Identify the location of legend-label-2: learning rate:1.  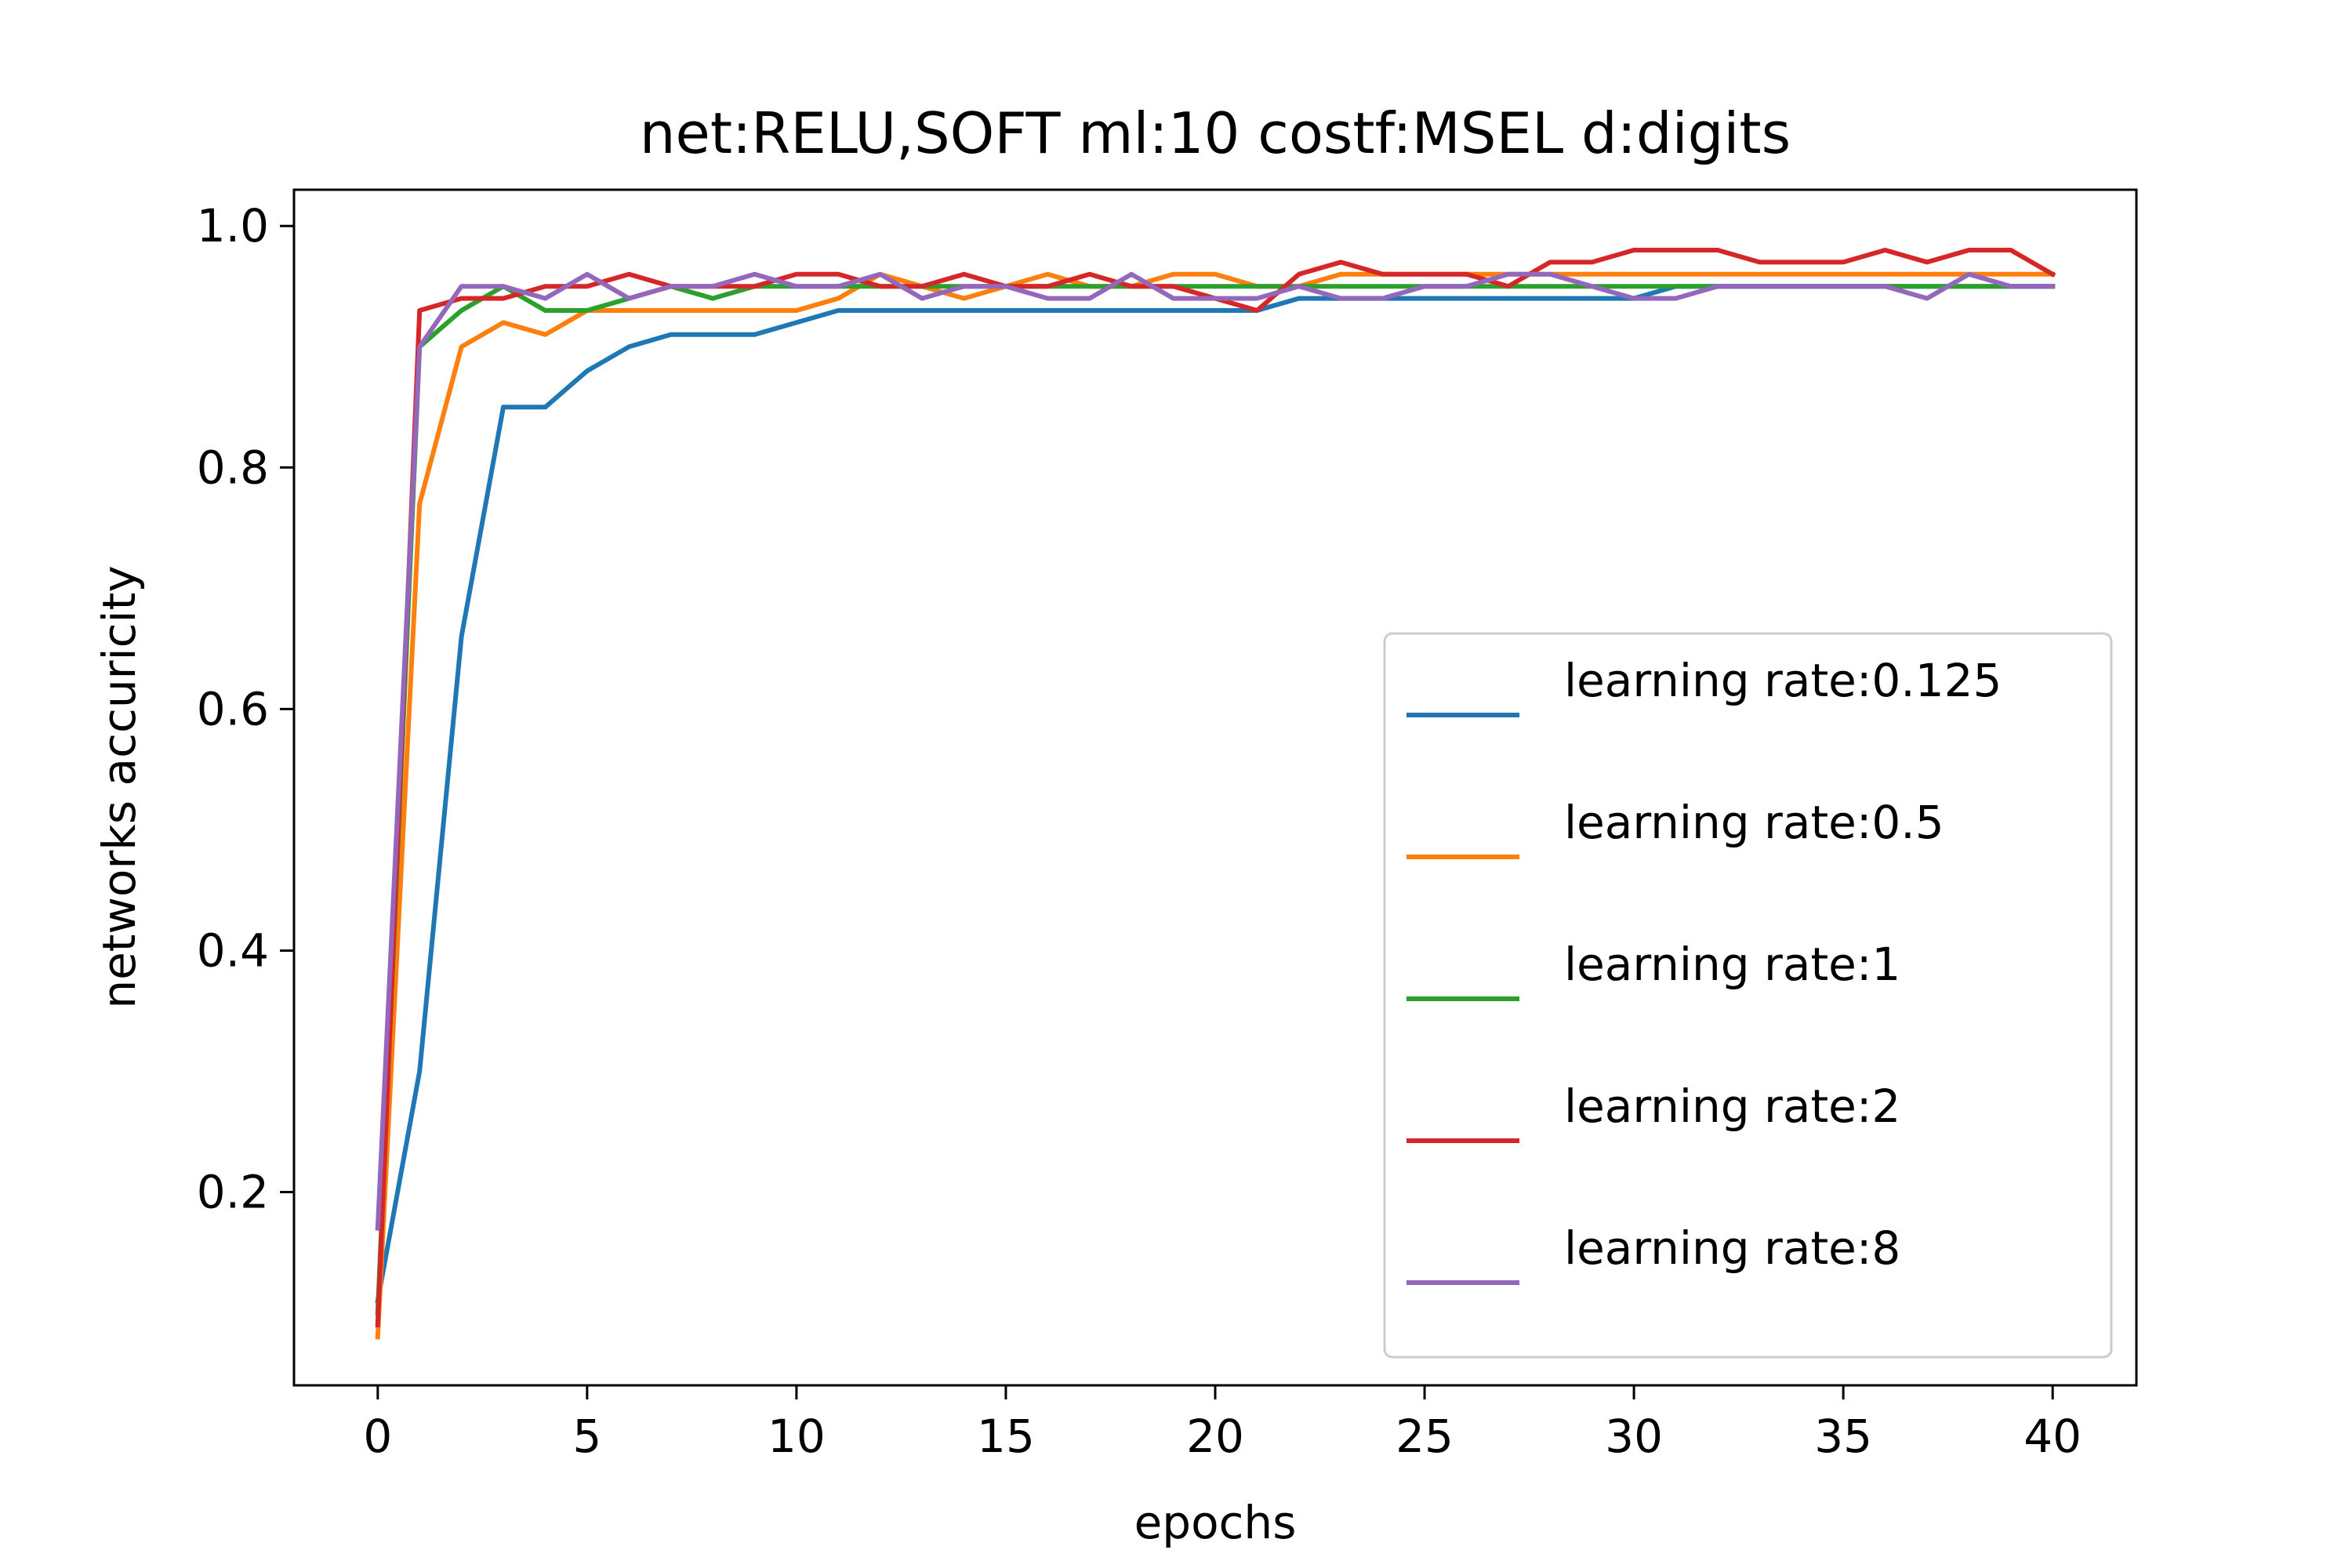
(1732, 964).